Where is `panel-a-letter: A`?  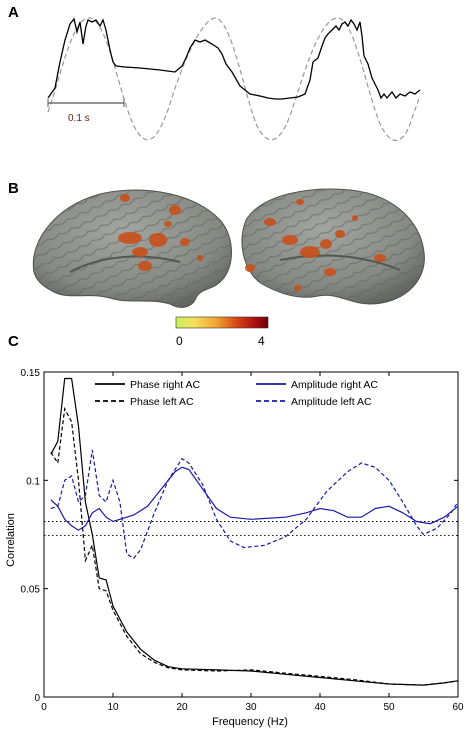
panel-a-letter: A is located at coordinates (13, 12).